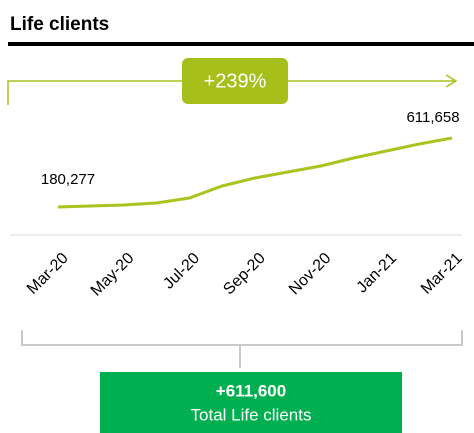 This screenshot has width=474, height=433. Describe the element at coordinates (251, 414) in the screenshot. I see `total-label: Total Life clients` at that location.